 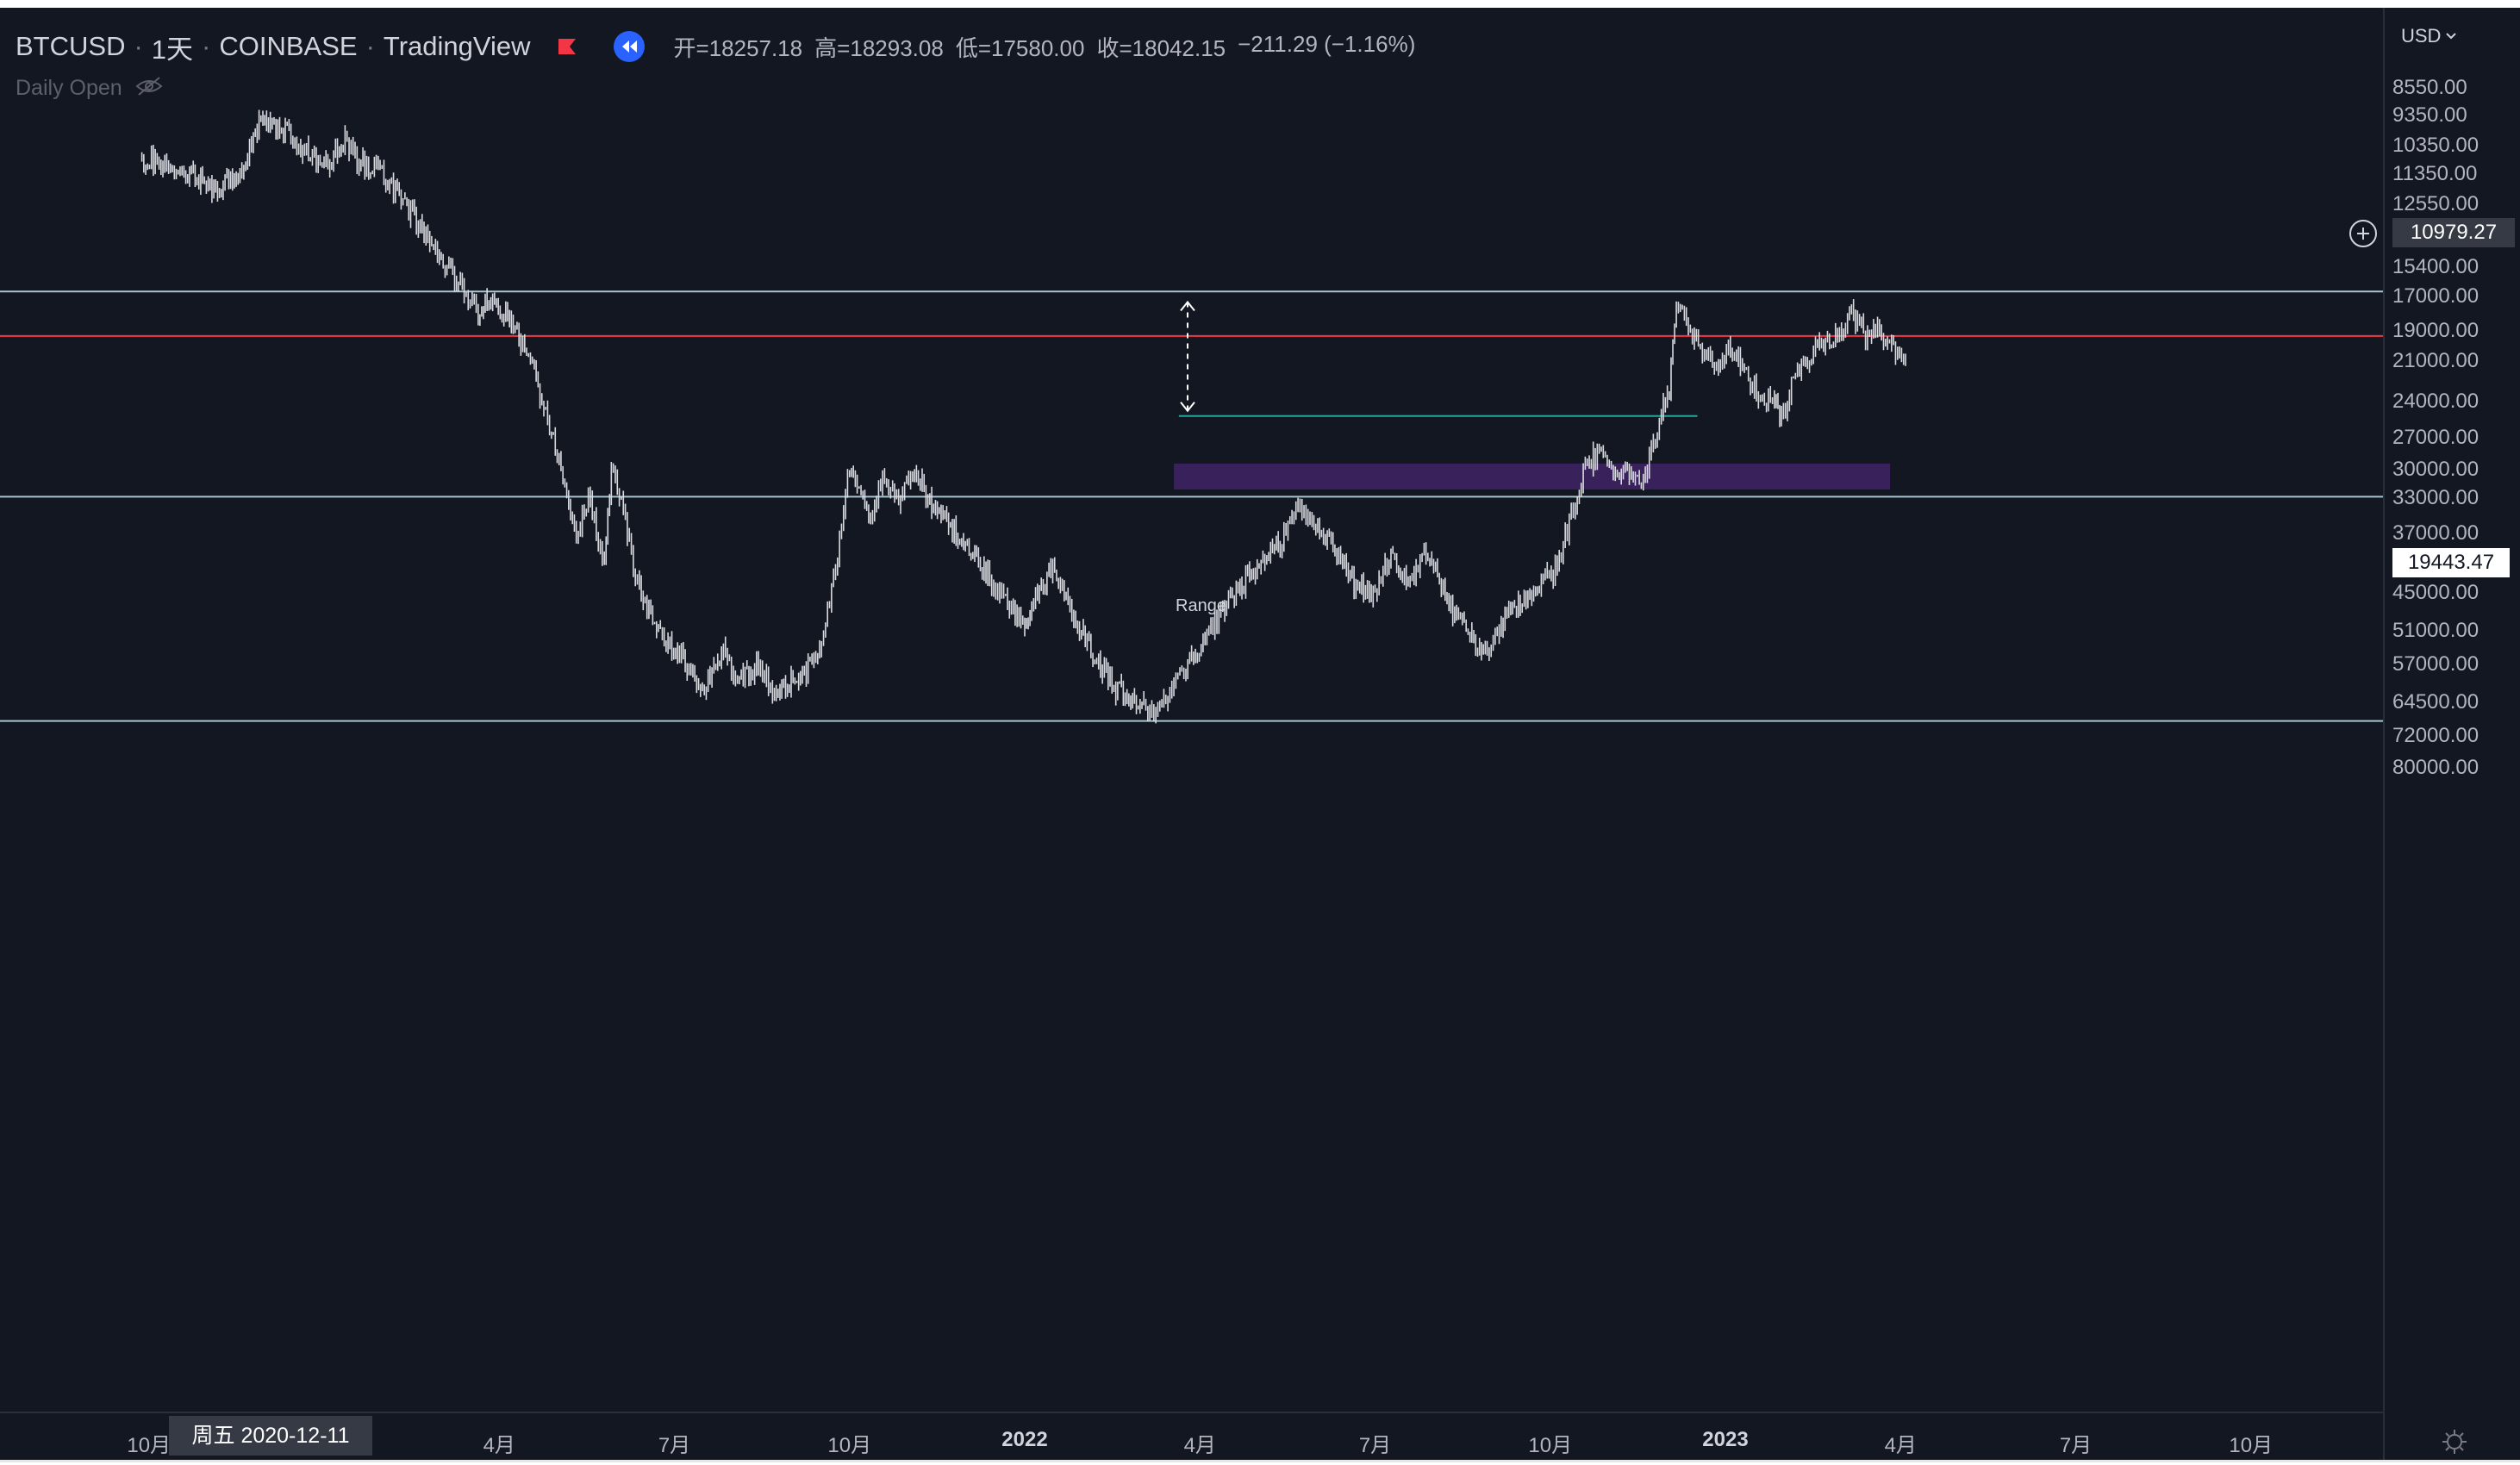 I want to click on price-axis-label: 11350.00, so click(x=2435, y=173).